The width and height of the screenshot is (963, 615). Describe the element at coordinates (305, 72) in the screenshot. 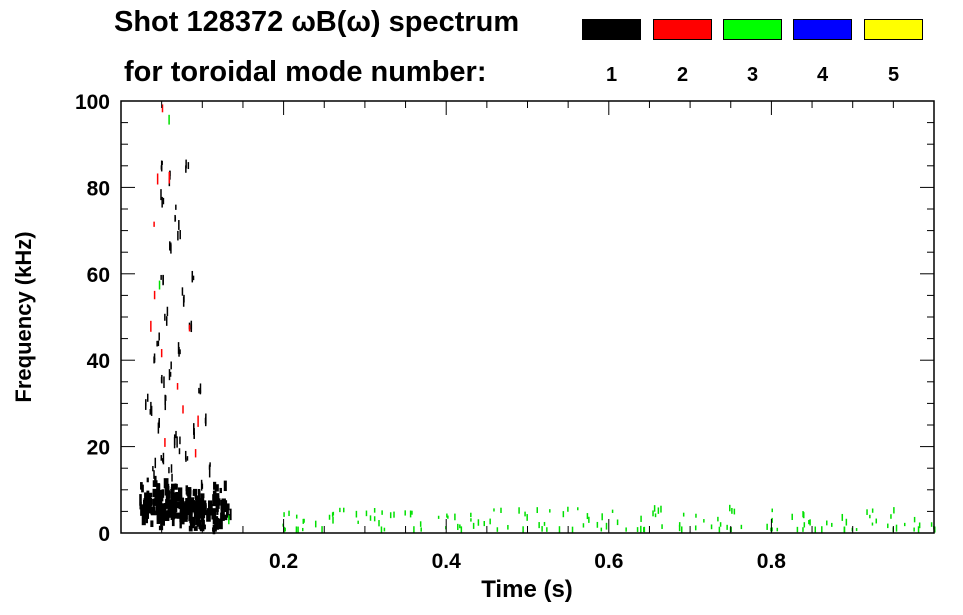

I see `legend-title: for toroidal mode number:` at that location.